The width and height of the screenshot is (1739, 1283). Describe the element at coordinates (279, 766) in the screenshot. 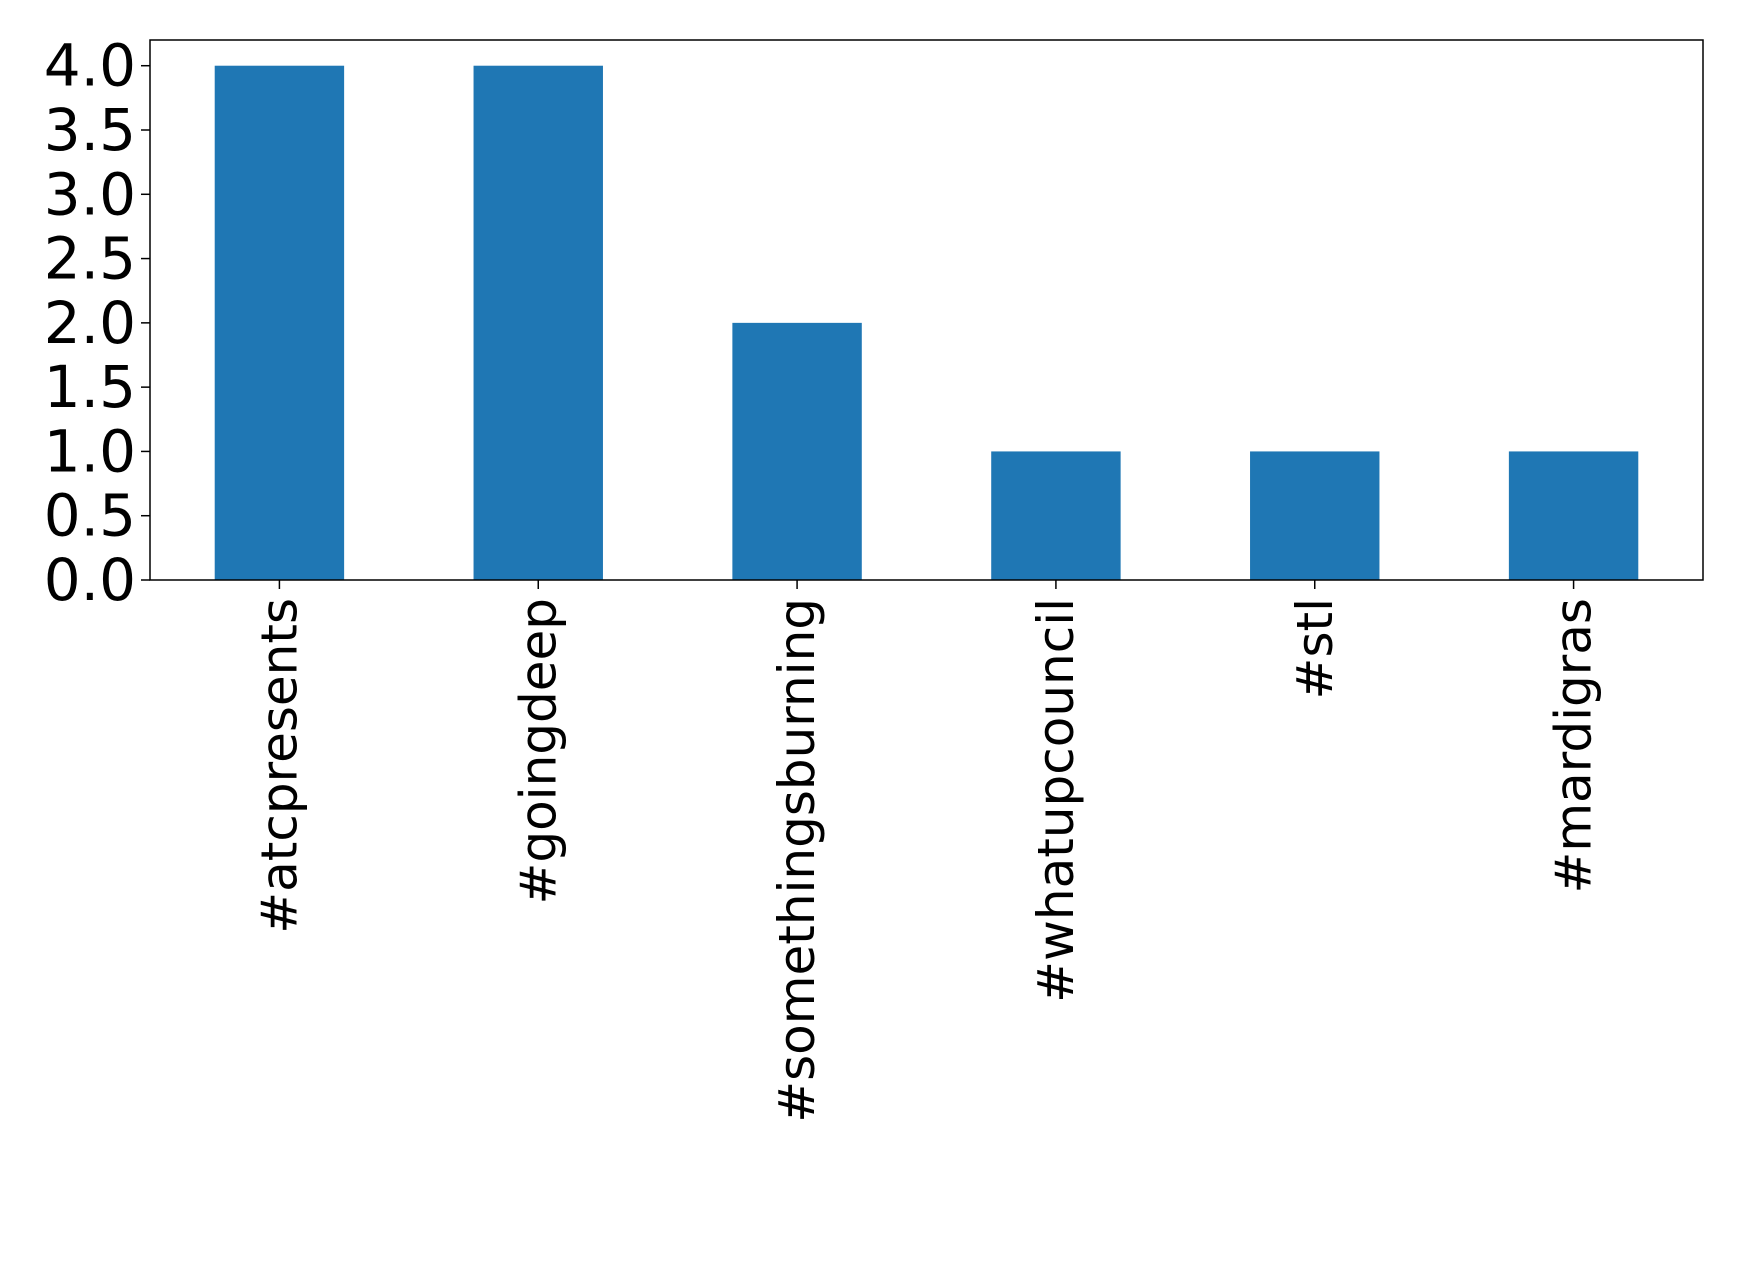

I see `x-tick-label: #atcpresents` at that location.